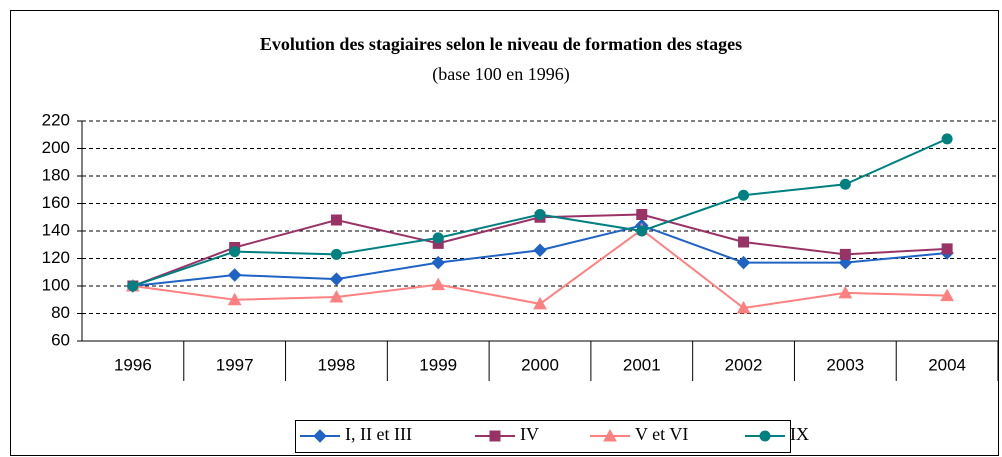  What do you see at coordinates (543, 436) in the screenshot?
I see `legend-box` at bounding box center [543, 436].